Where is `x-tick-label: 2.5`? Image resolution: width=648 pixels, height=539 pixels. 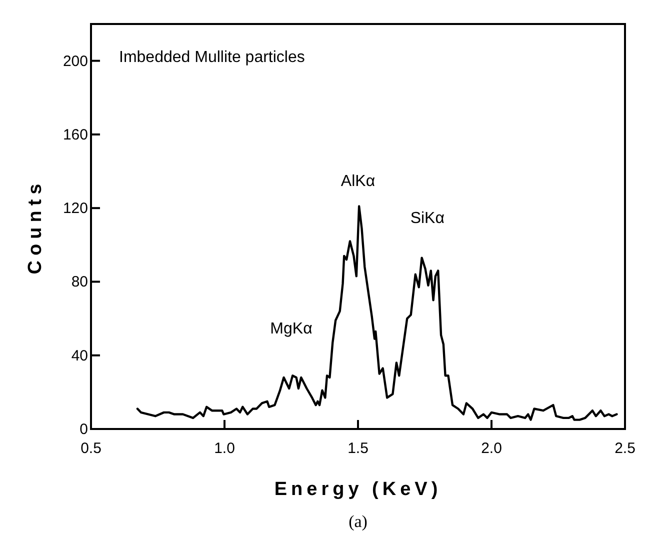 x-tick-label: 2.5 is located at coordinates (625, 448).